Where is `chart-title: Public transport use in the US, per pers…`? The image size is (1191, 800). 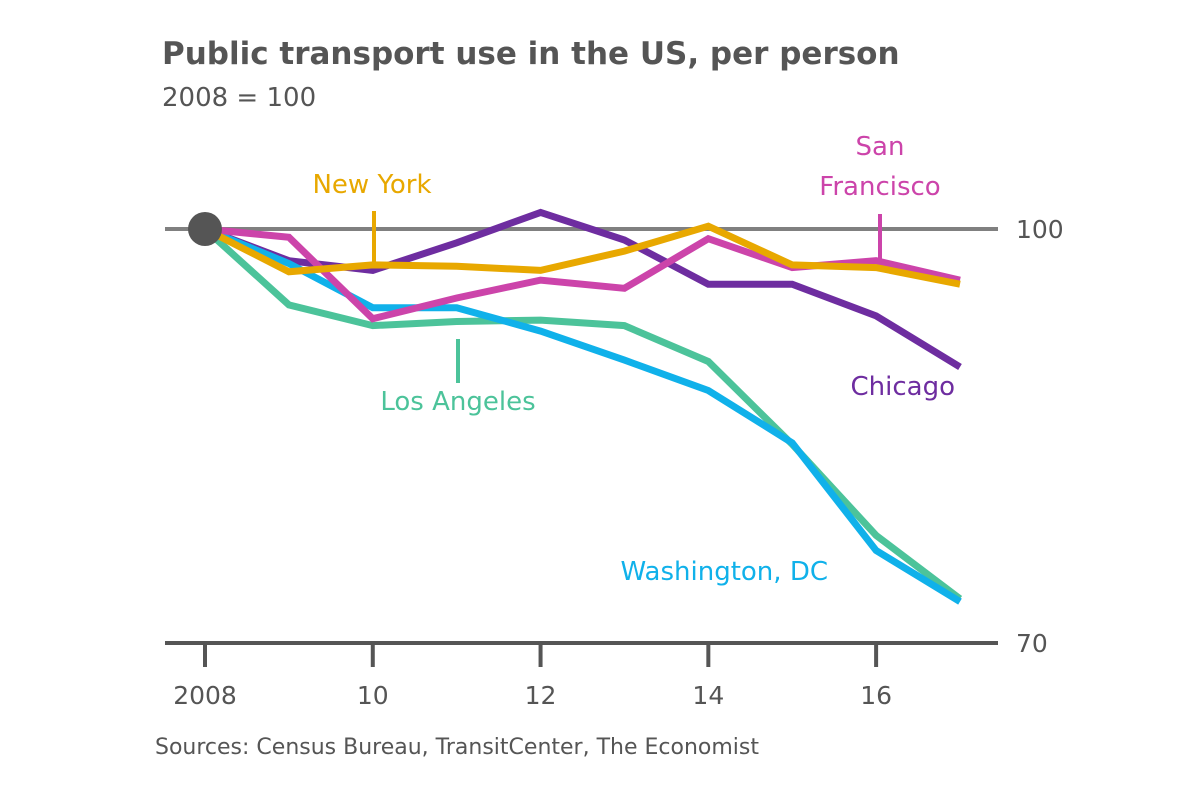 chart-title: Public transport use in the US, per pers… is located at coordinates (531, 54).